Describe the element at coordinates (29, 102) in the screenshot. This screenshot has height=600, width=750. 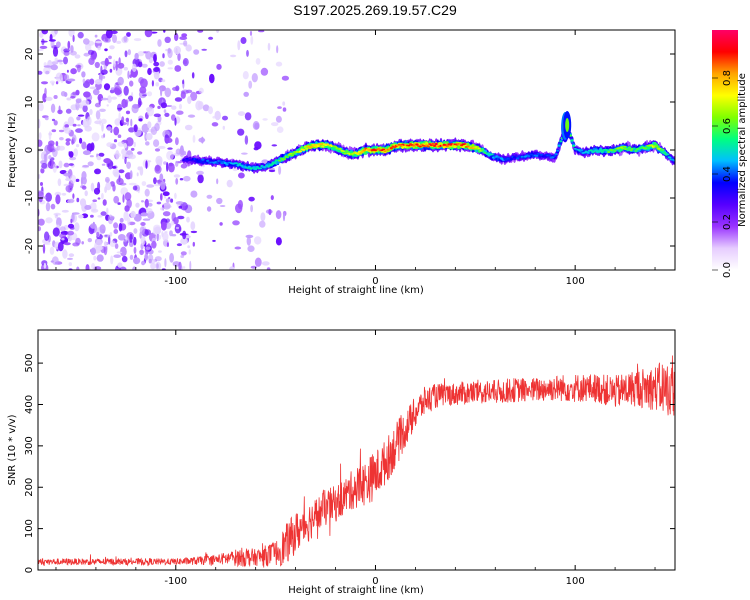
I see `heatmap-y-tick-label: 10` at that location.